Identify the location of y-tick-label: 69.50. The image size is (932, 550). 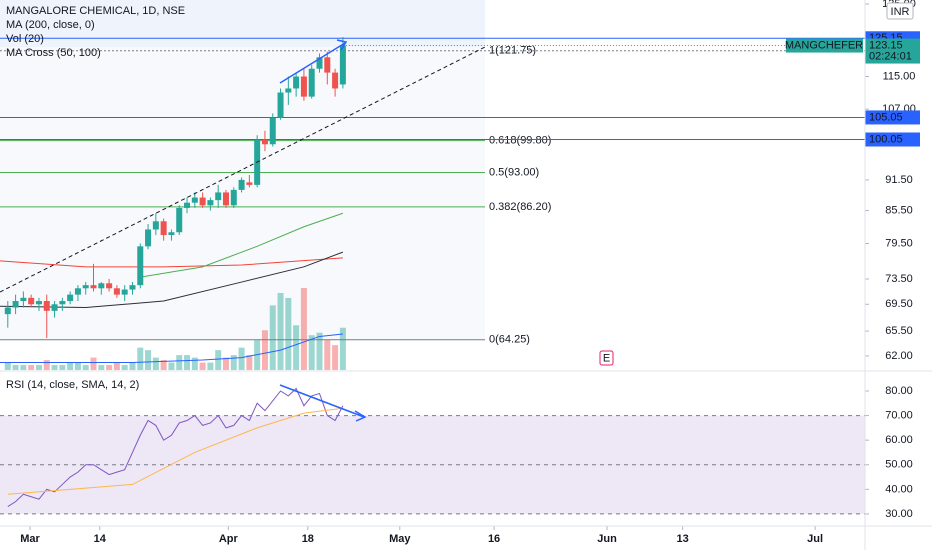
(899, 304).